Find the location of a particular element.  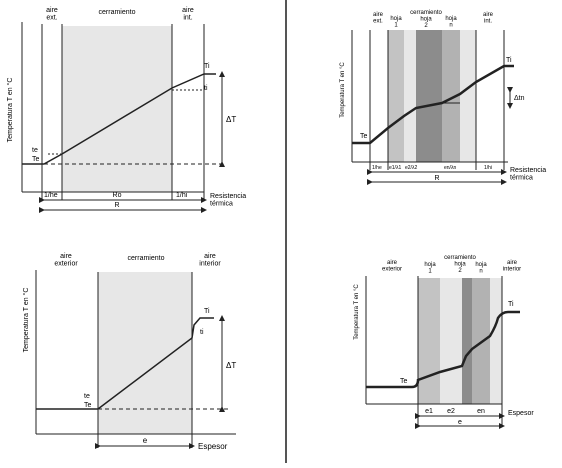

panel-b-res-tick-4: en/λn is located at coordinates (450, 168).